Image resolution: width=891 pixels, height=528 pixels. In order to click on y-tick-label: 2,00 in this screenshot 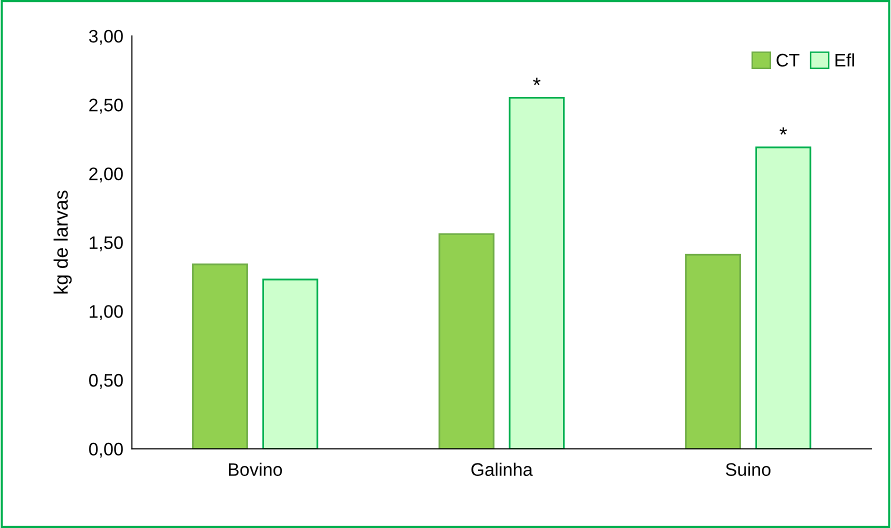, I will do `click(106, 174)`.